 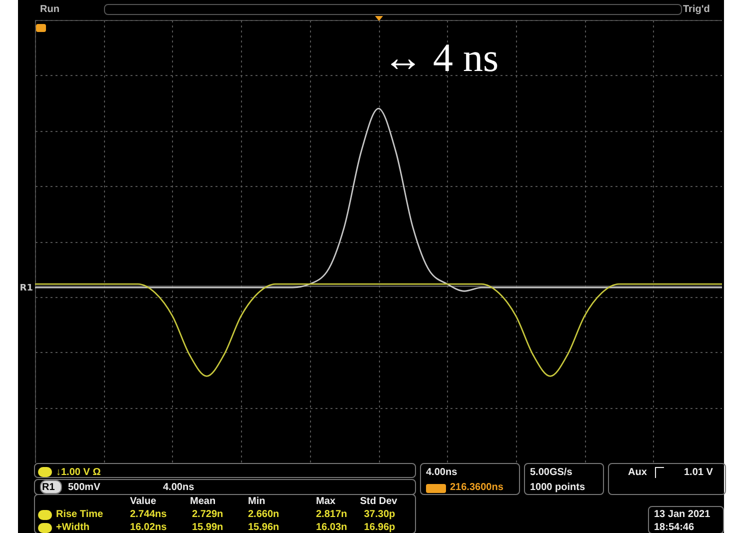 What do you see at coordinates (84, 488) in the screenshot?
I see `text: 500mV` at bounding box center [84, 488].